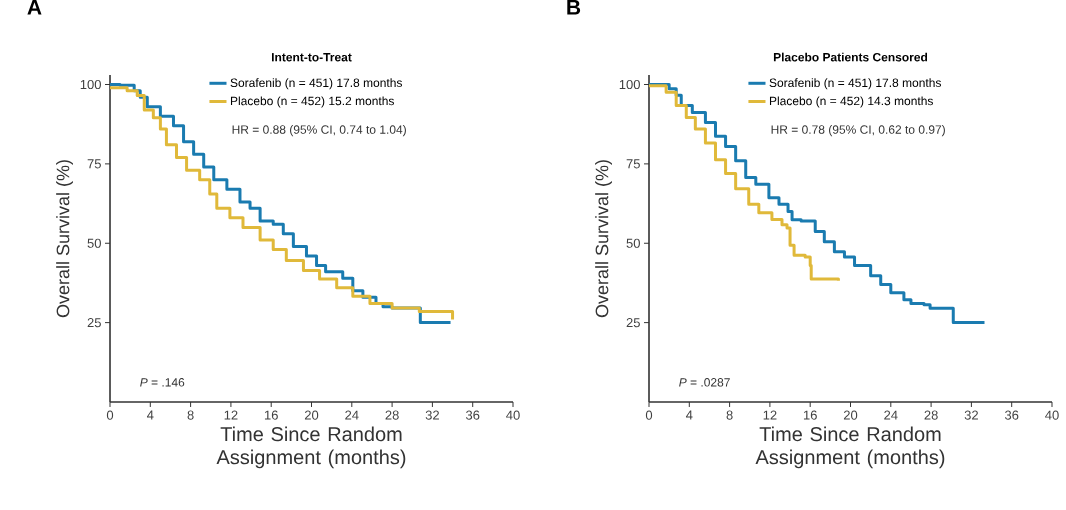 The image size is (1066, 510). I want to click on chart-title: Intent-to-Treat, so click(311, 57).